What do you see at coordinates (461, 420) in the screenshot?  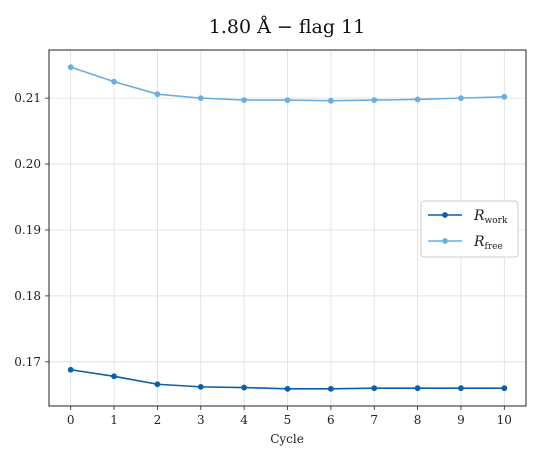 I see `x-tick-label: 9` at bounding box center [461, 420].